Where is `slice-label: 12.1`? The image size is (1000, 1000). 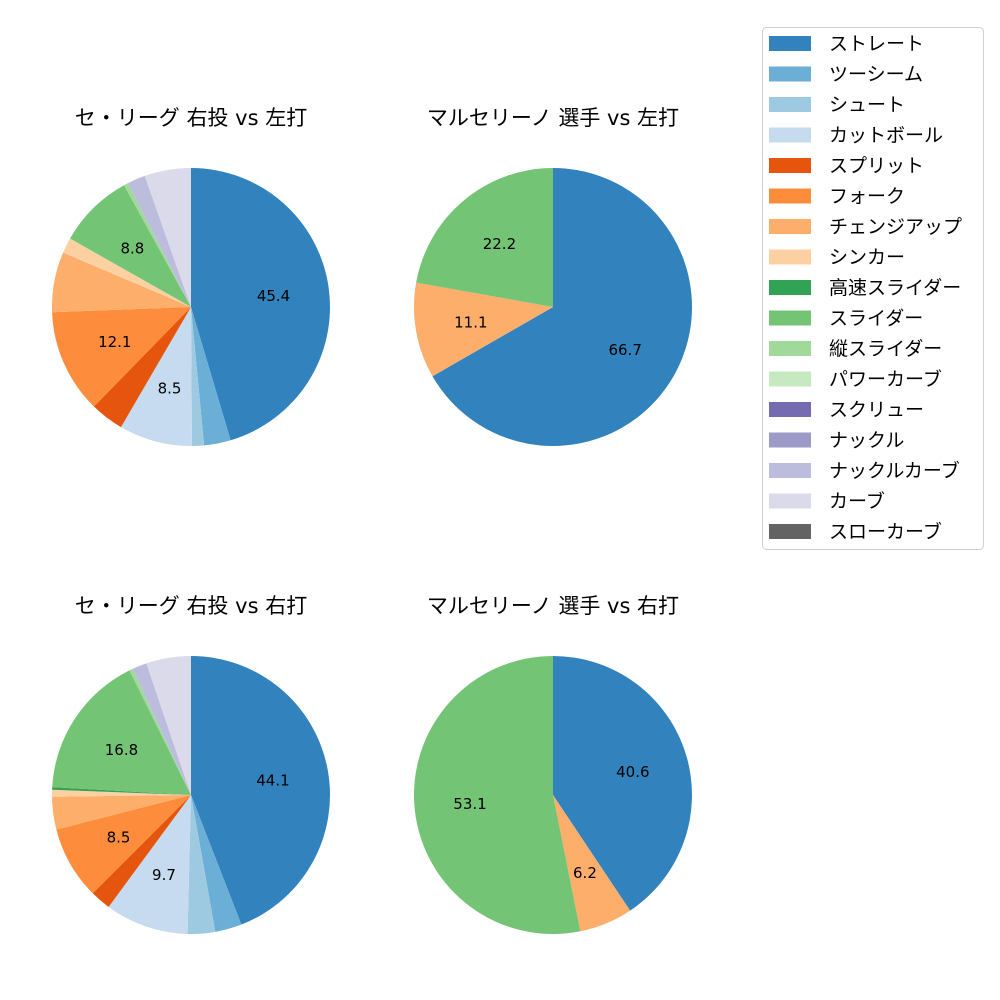 slice-label: 12.1 is located at coordinates (114, 342).